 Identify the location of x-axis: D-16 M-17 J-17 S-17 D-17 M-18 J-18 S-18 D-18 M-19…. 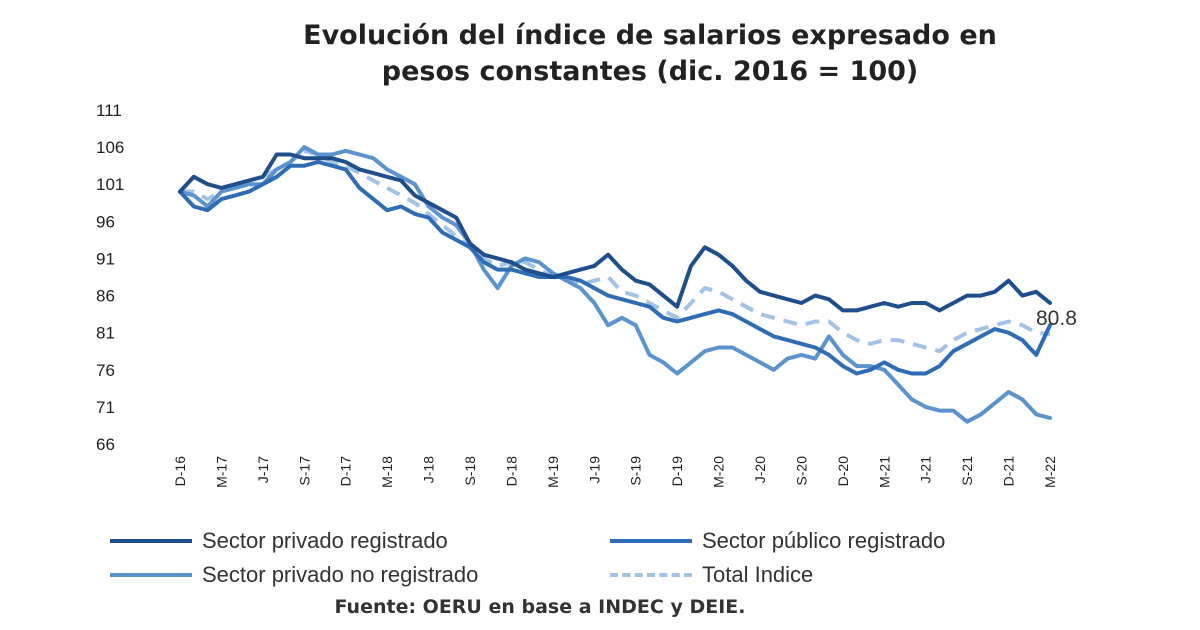
(615, 472).